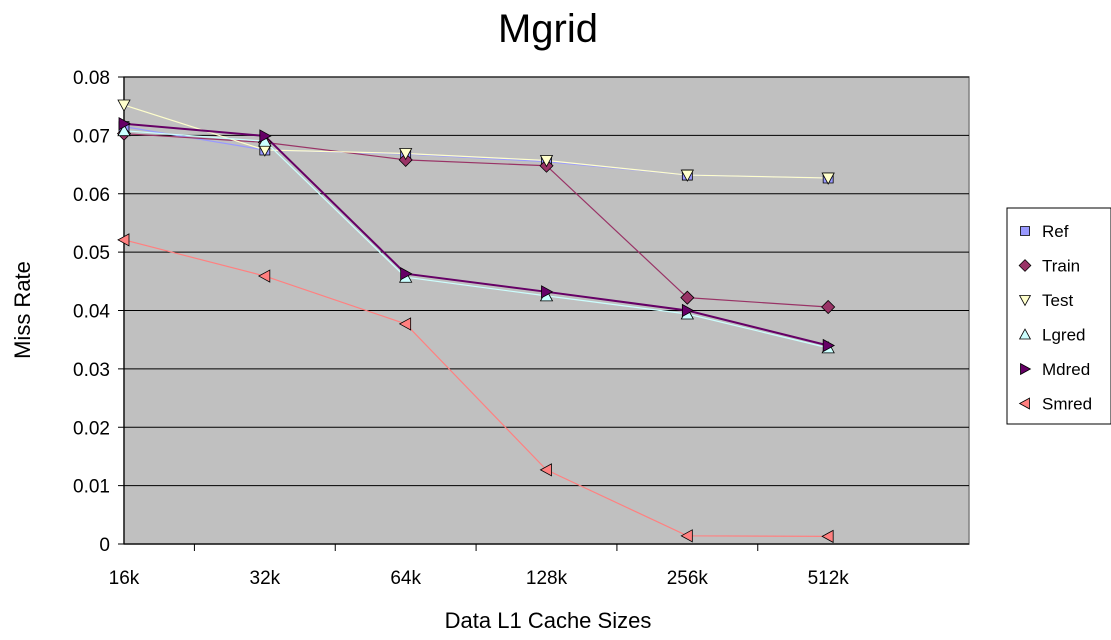 This screenshot has height=640, width=1111. I want to click on y-tick-label: 0.03, so click(91, 370).